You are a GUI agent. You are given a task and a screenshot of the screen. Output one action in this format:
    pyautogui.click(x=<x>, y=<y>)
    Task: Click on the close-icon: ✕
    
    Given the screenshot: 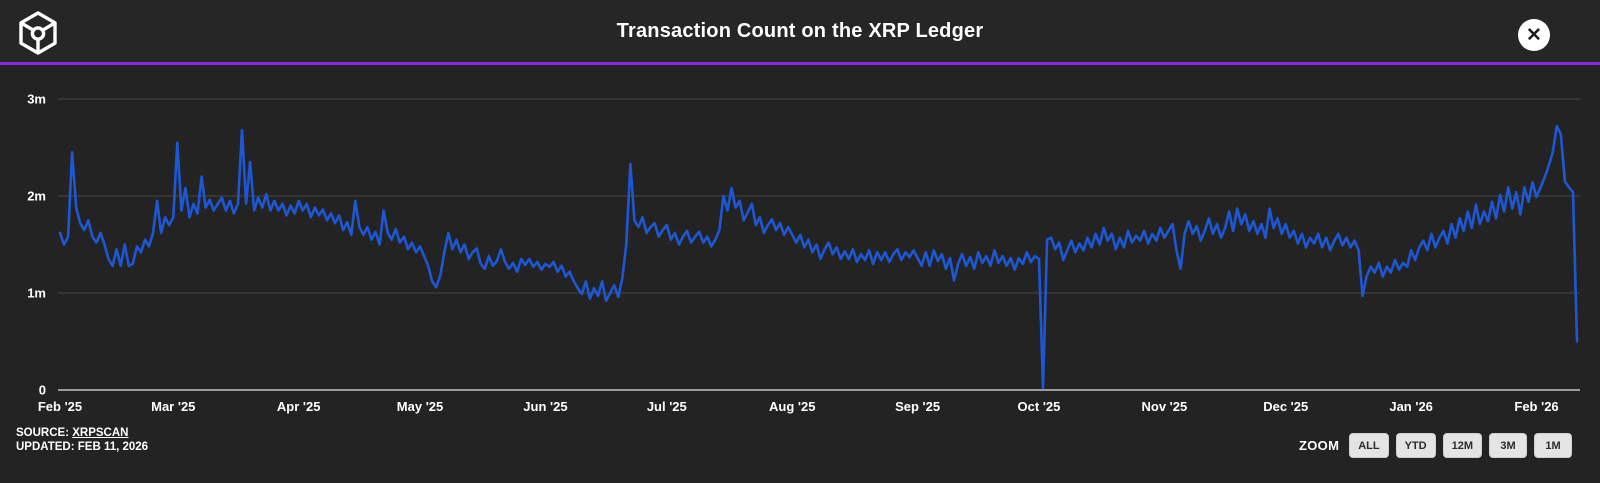 What is the action you would take?
    pyautogui.click(x=1534, y=35)
    